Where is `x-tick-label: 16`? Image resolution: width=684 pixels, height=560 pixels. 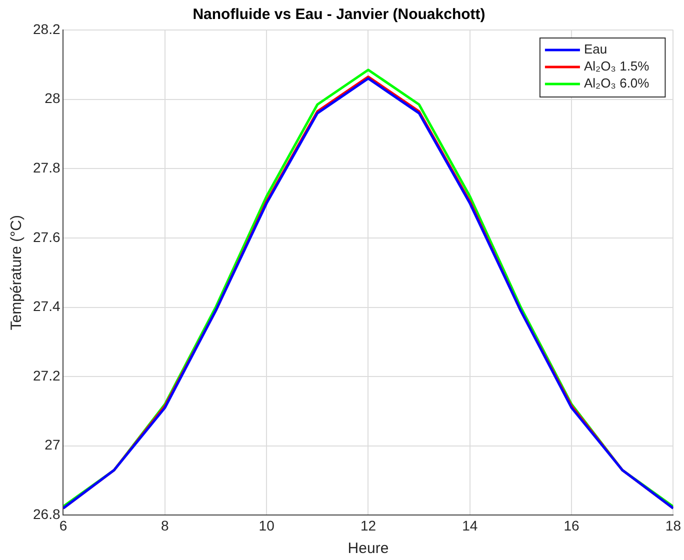
x-tick-label: 16 is located at coordinates (572, 525).